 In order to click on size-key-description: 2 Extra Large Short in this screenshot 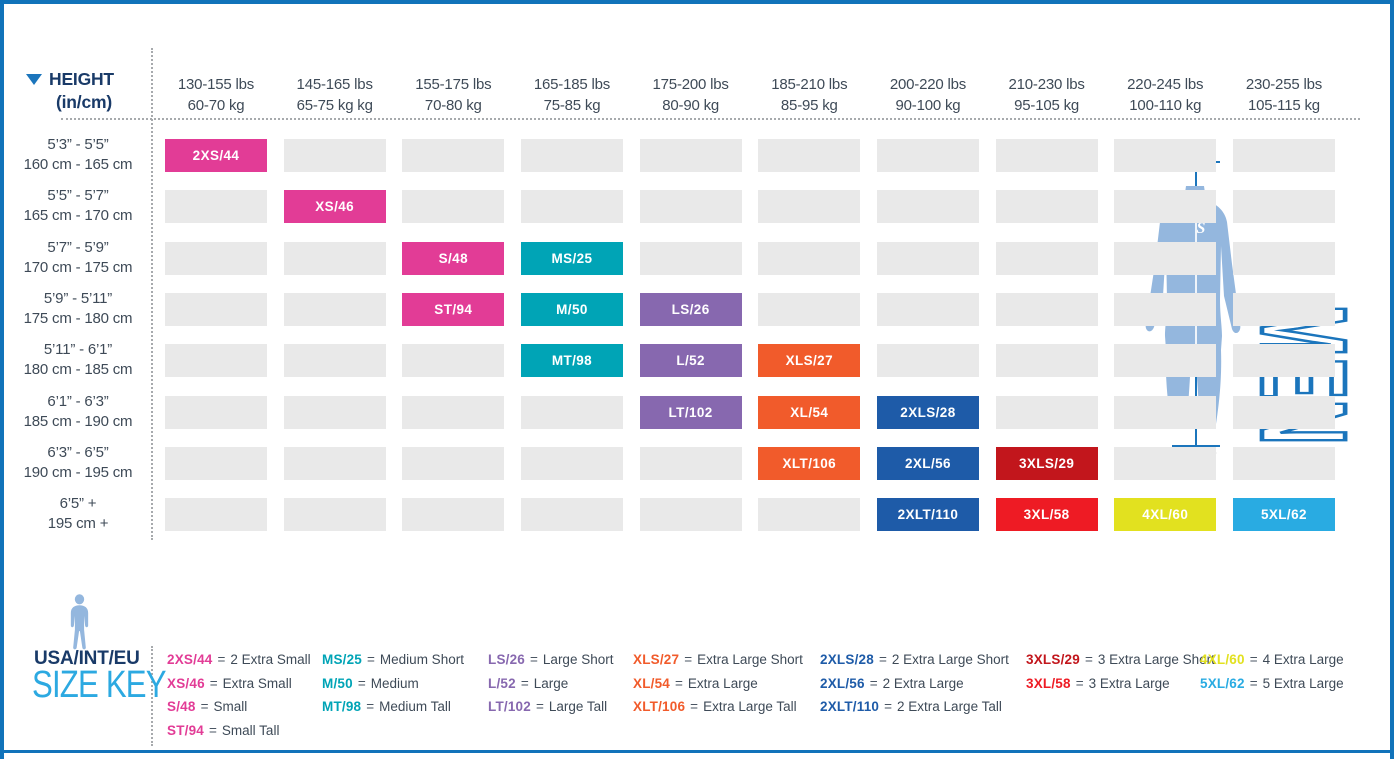, I will do `click(950, 659)`.